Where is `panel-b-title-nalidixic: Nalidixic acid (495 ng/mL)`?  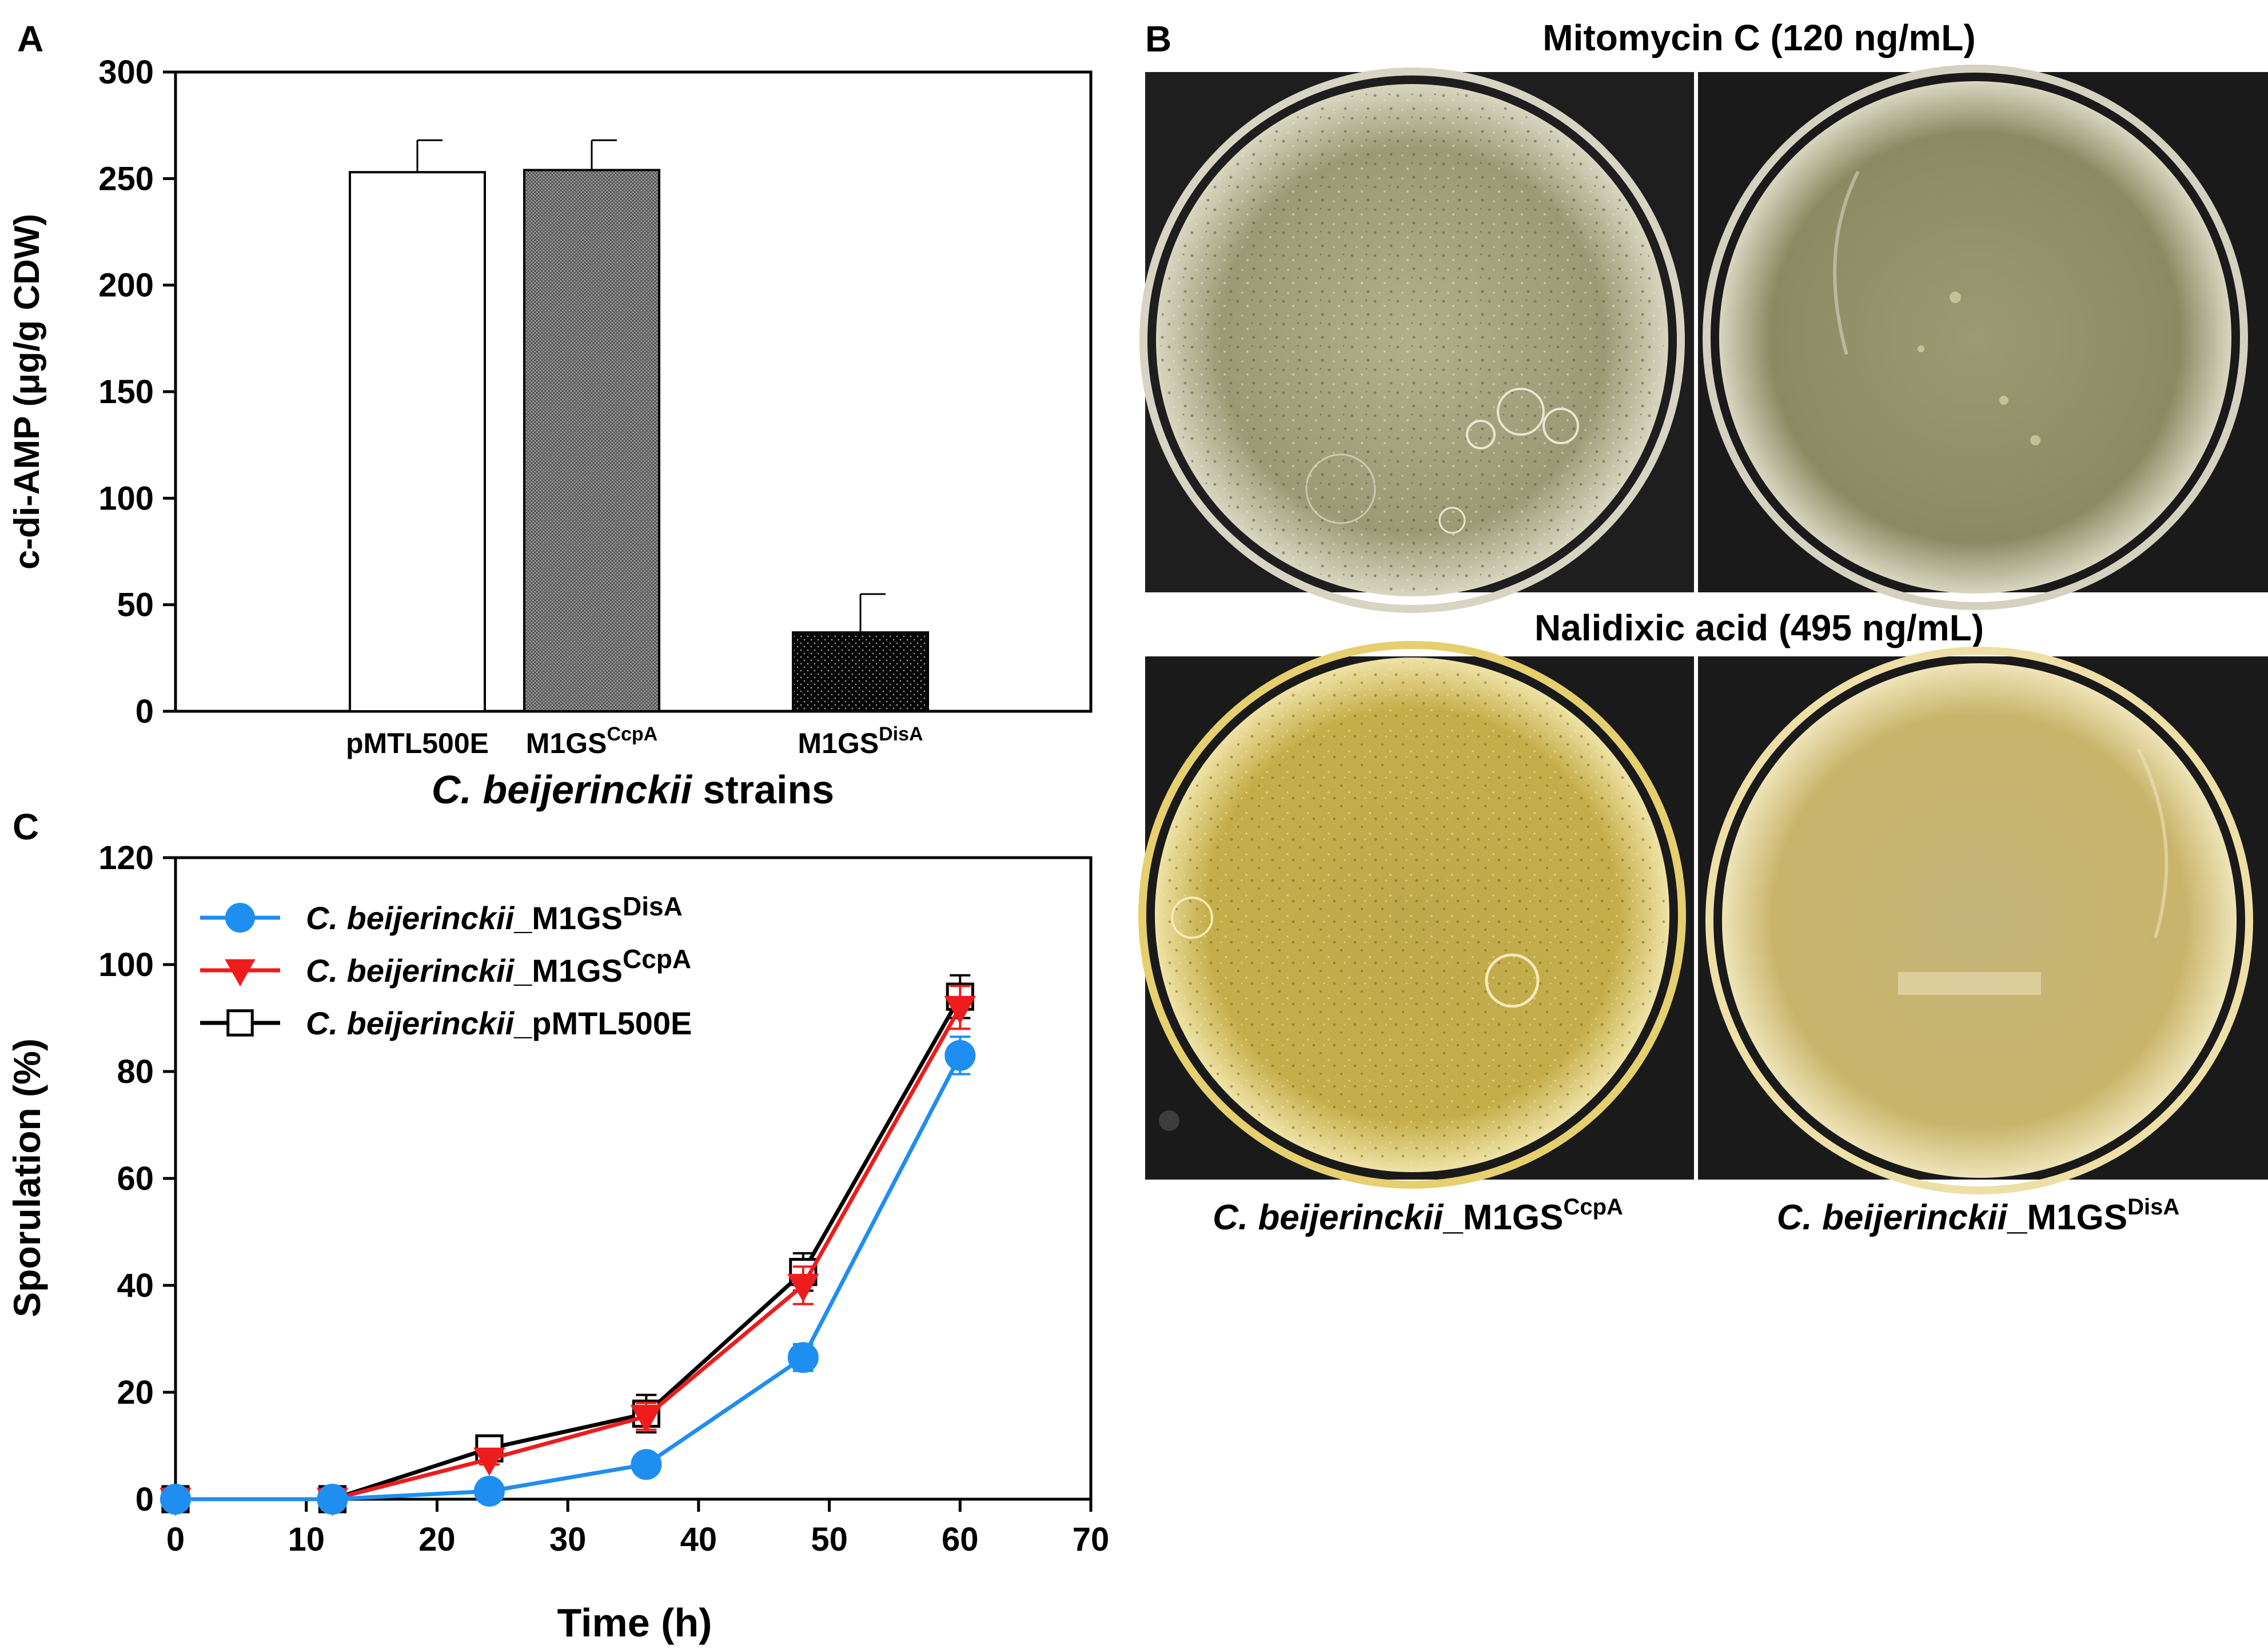 panel-b-title-nalidixic: Nalidixic acid (495 ng/mL) is located at coordinates (1759, 627).